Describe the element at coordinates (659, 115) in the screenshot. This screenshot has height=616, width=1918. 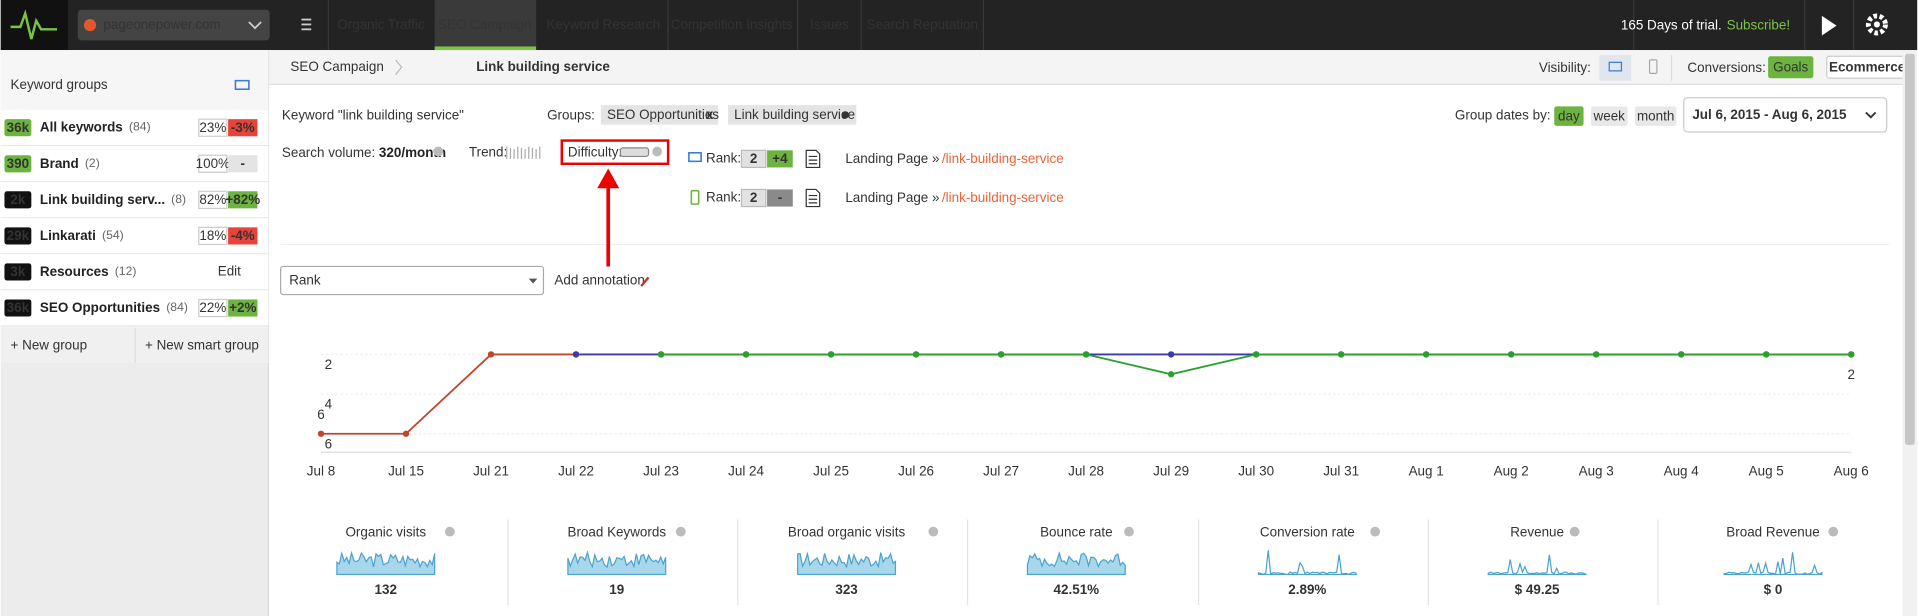
I see `group-chip` at that location.